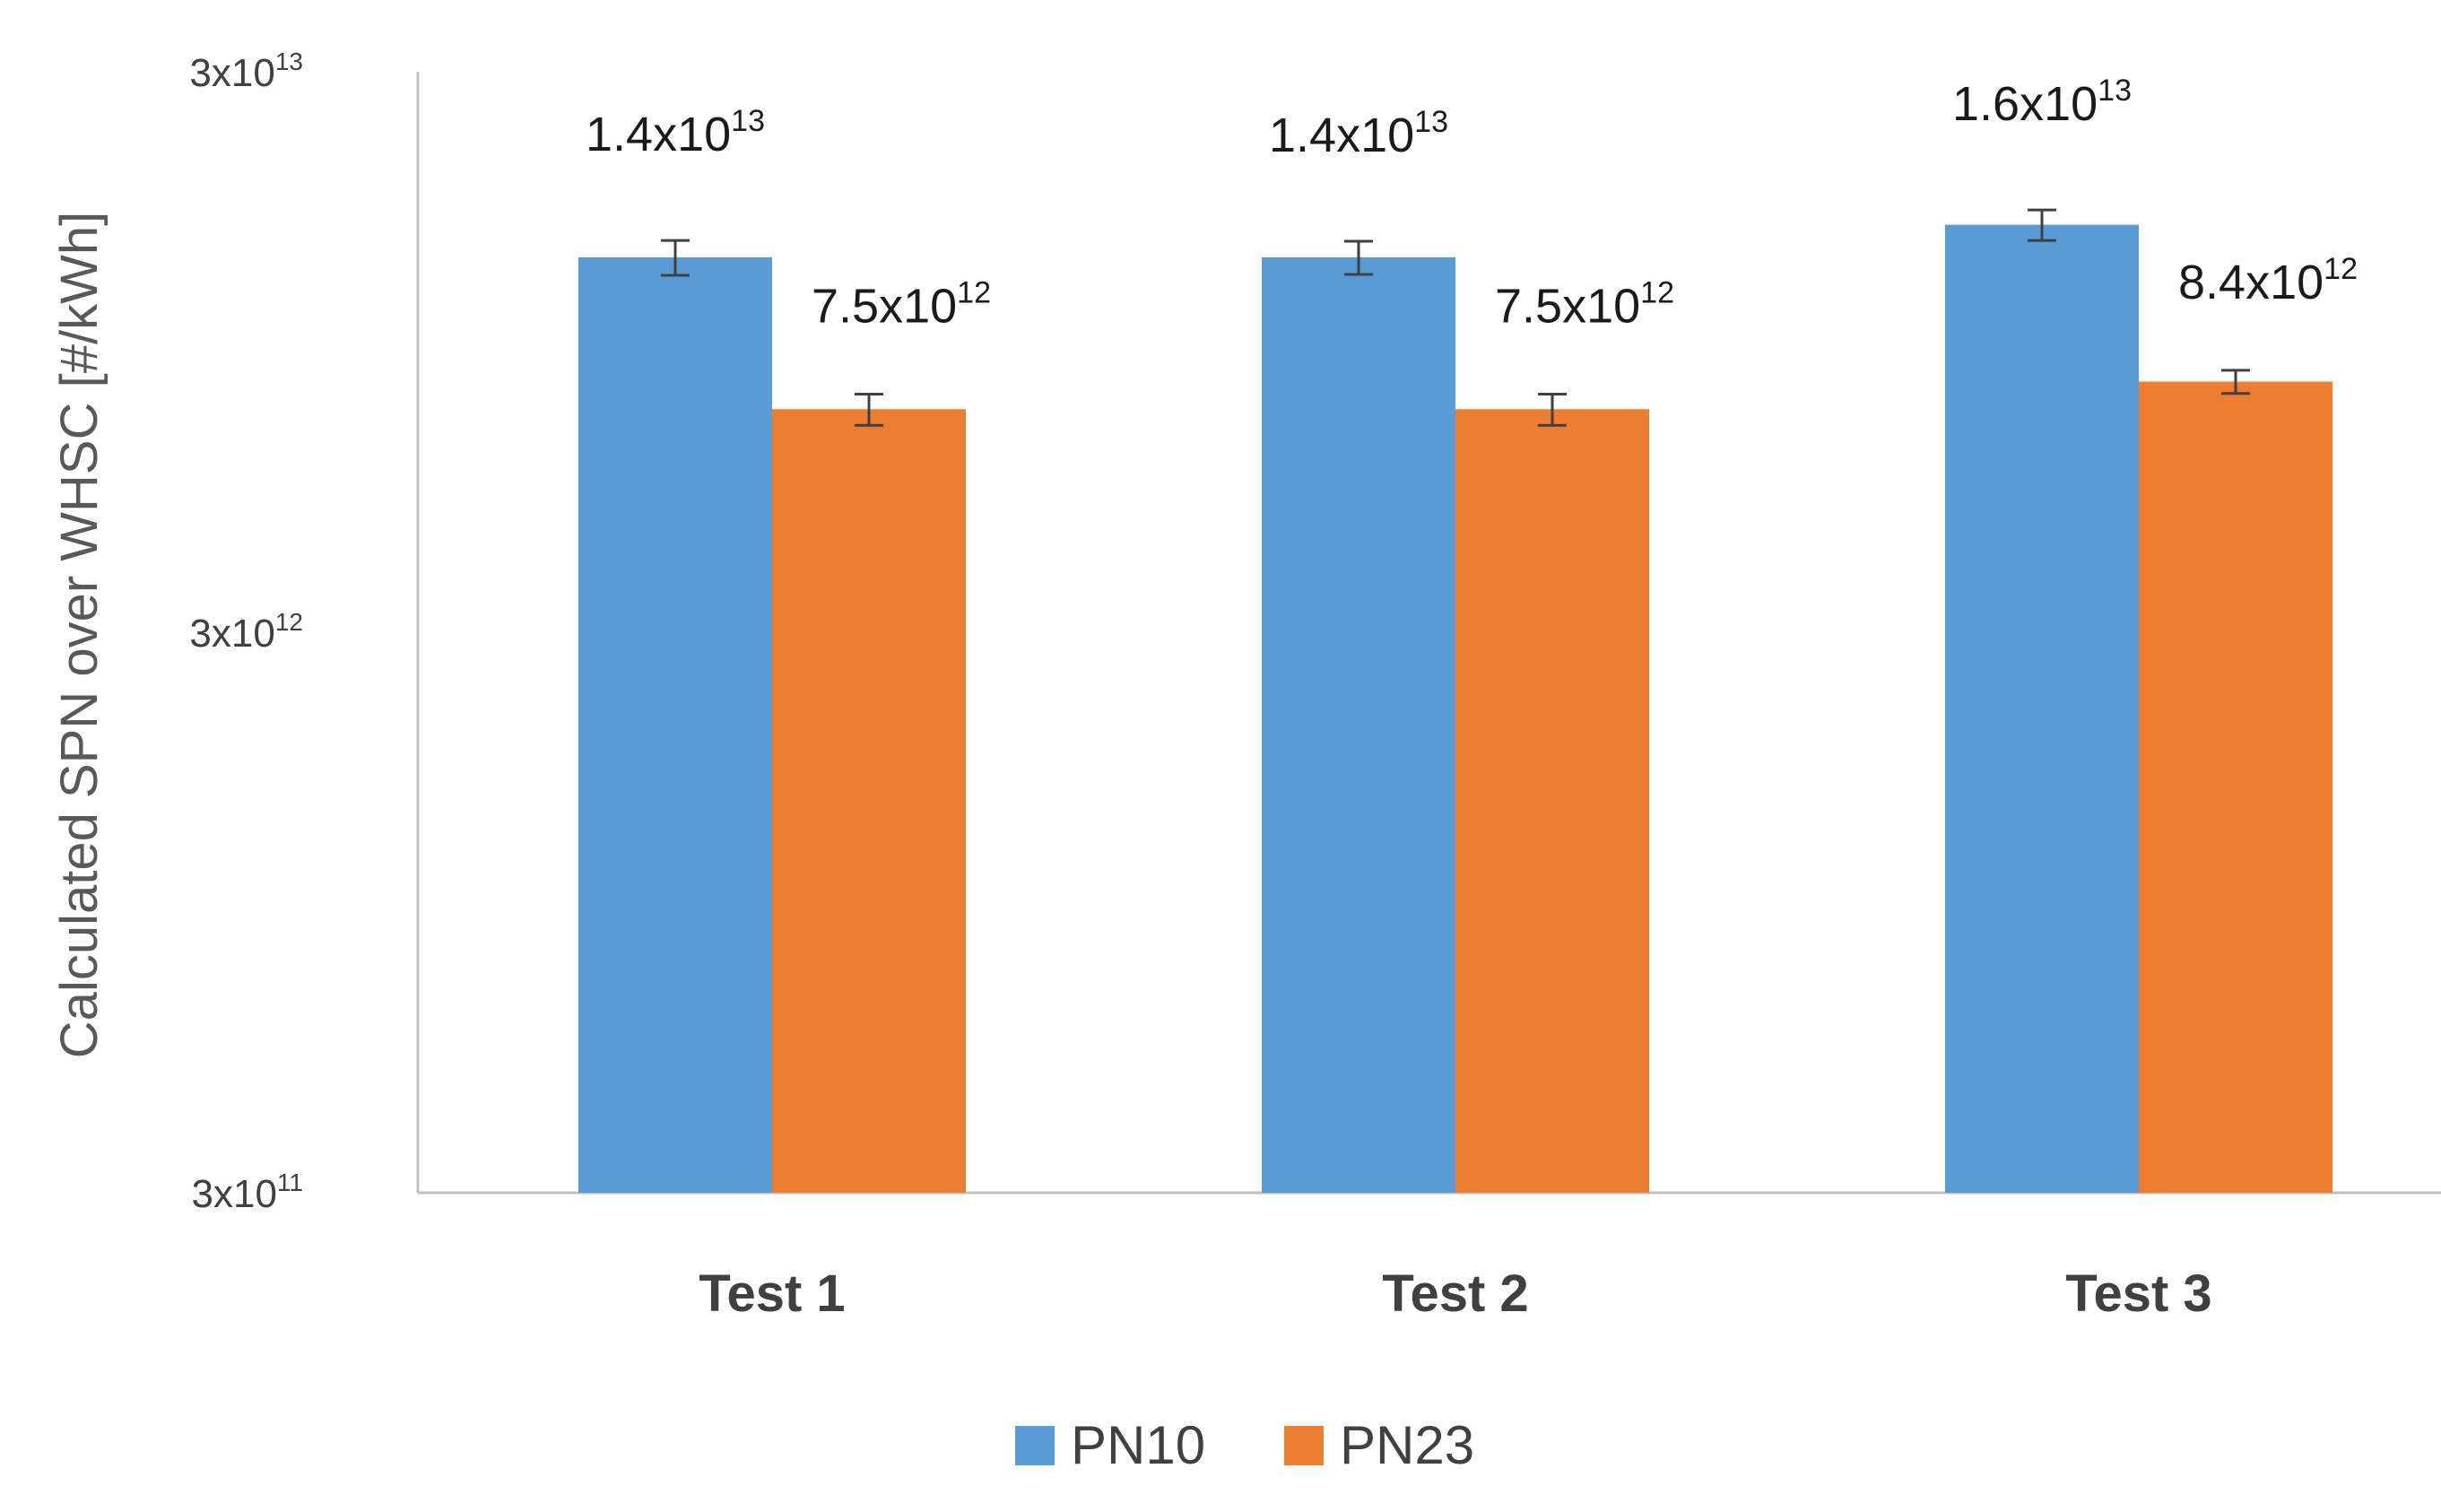 The height and width of the screenshot is (1512, 2441). I want to click on x-tick-label: Test 2, so click(1455, 1293).